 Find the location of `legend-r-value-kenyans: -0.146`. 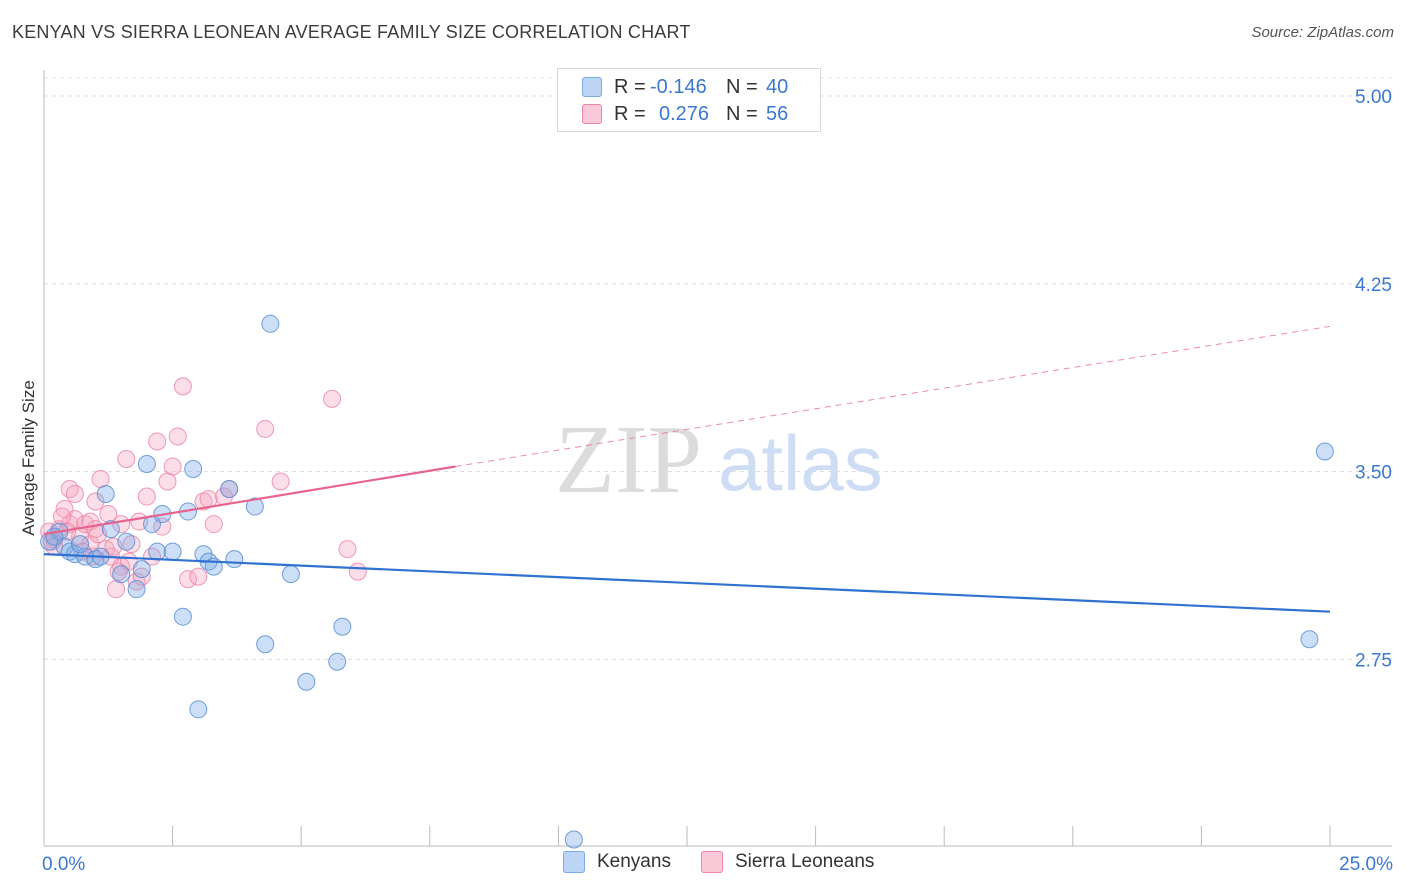

legend-r-value-kenyans: -0.146 is located at coordinates (678, 86).